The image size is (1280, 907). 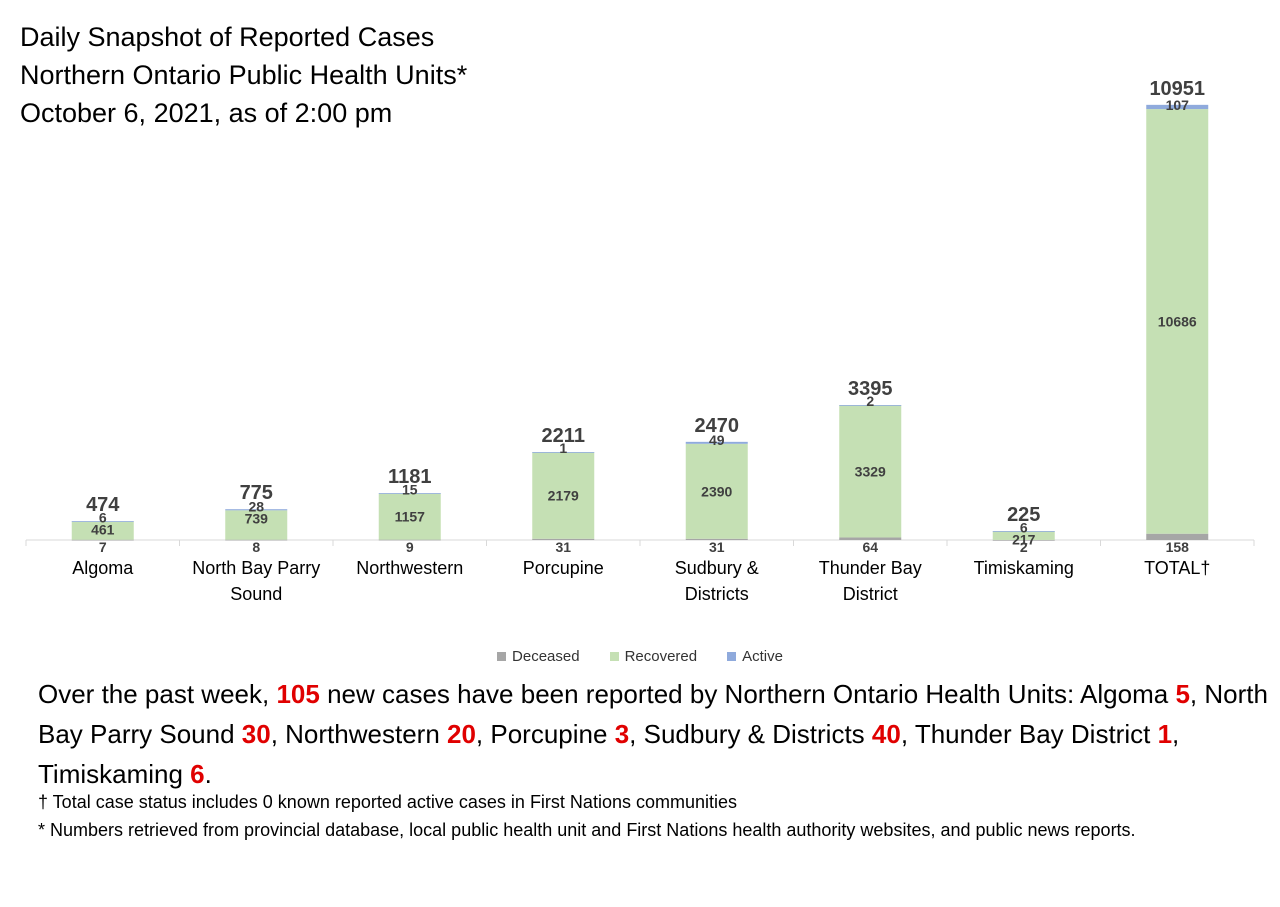 I want to click on summary-unit-name: Northwestern, so click(x=366, y=734).